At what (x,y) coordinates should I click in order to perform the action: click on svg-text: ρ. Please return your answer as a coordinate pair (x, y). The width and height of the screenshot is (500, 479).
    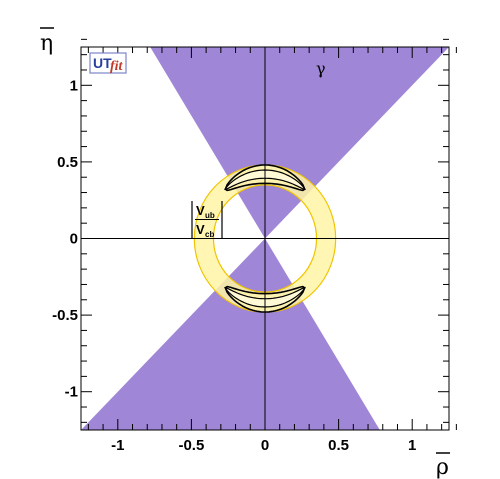
    Looking at the image, I should click on (442, 467).